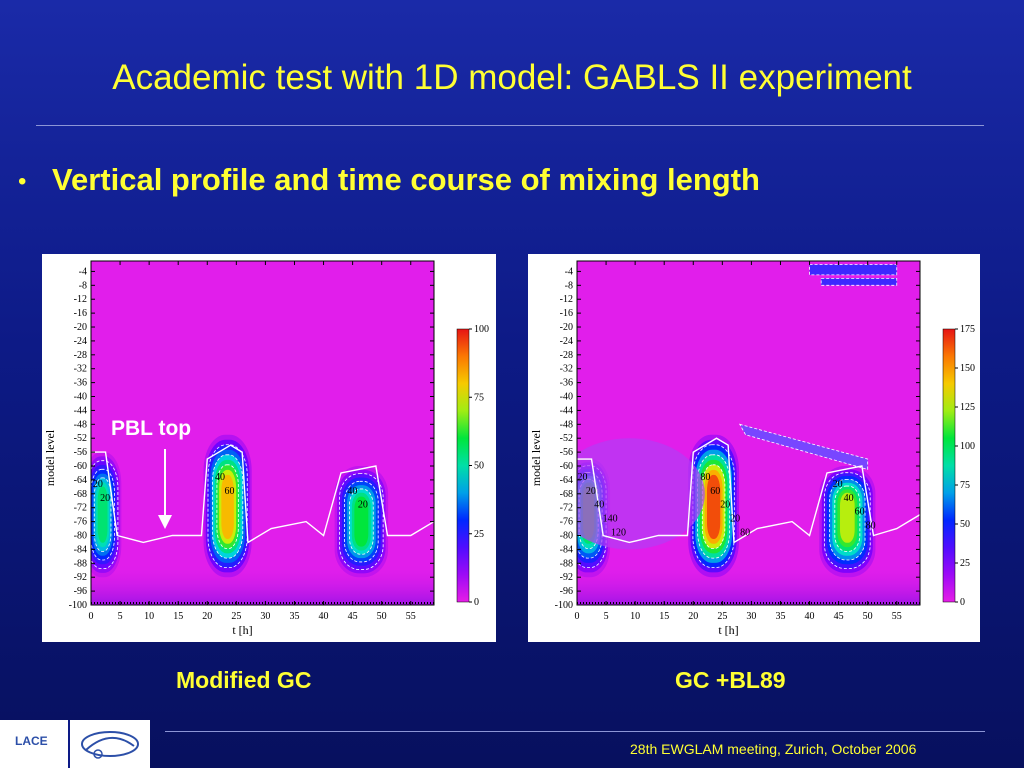 Image resolution: width=1024 pixels, height=768 pixels. I want to click on contour-label: 120, so click(618, 533).